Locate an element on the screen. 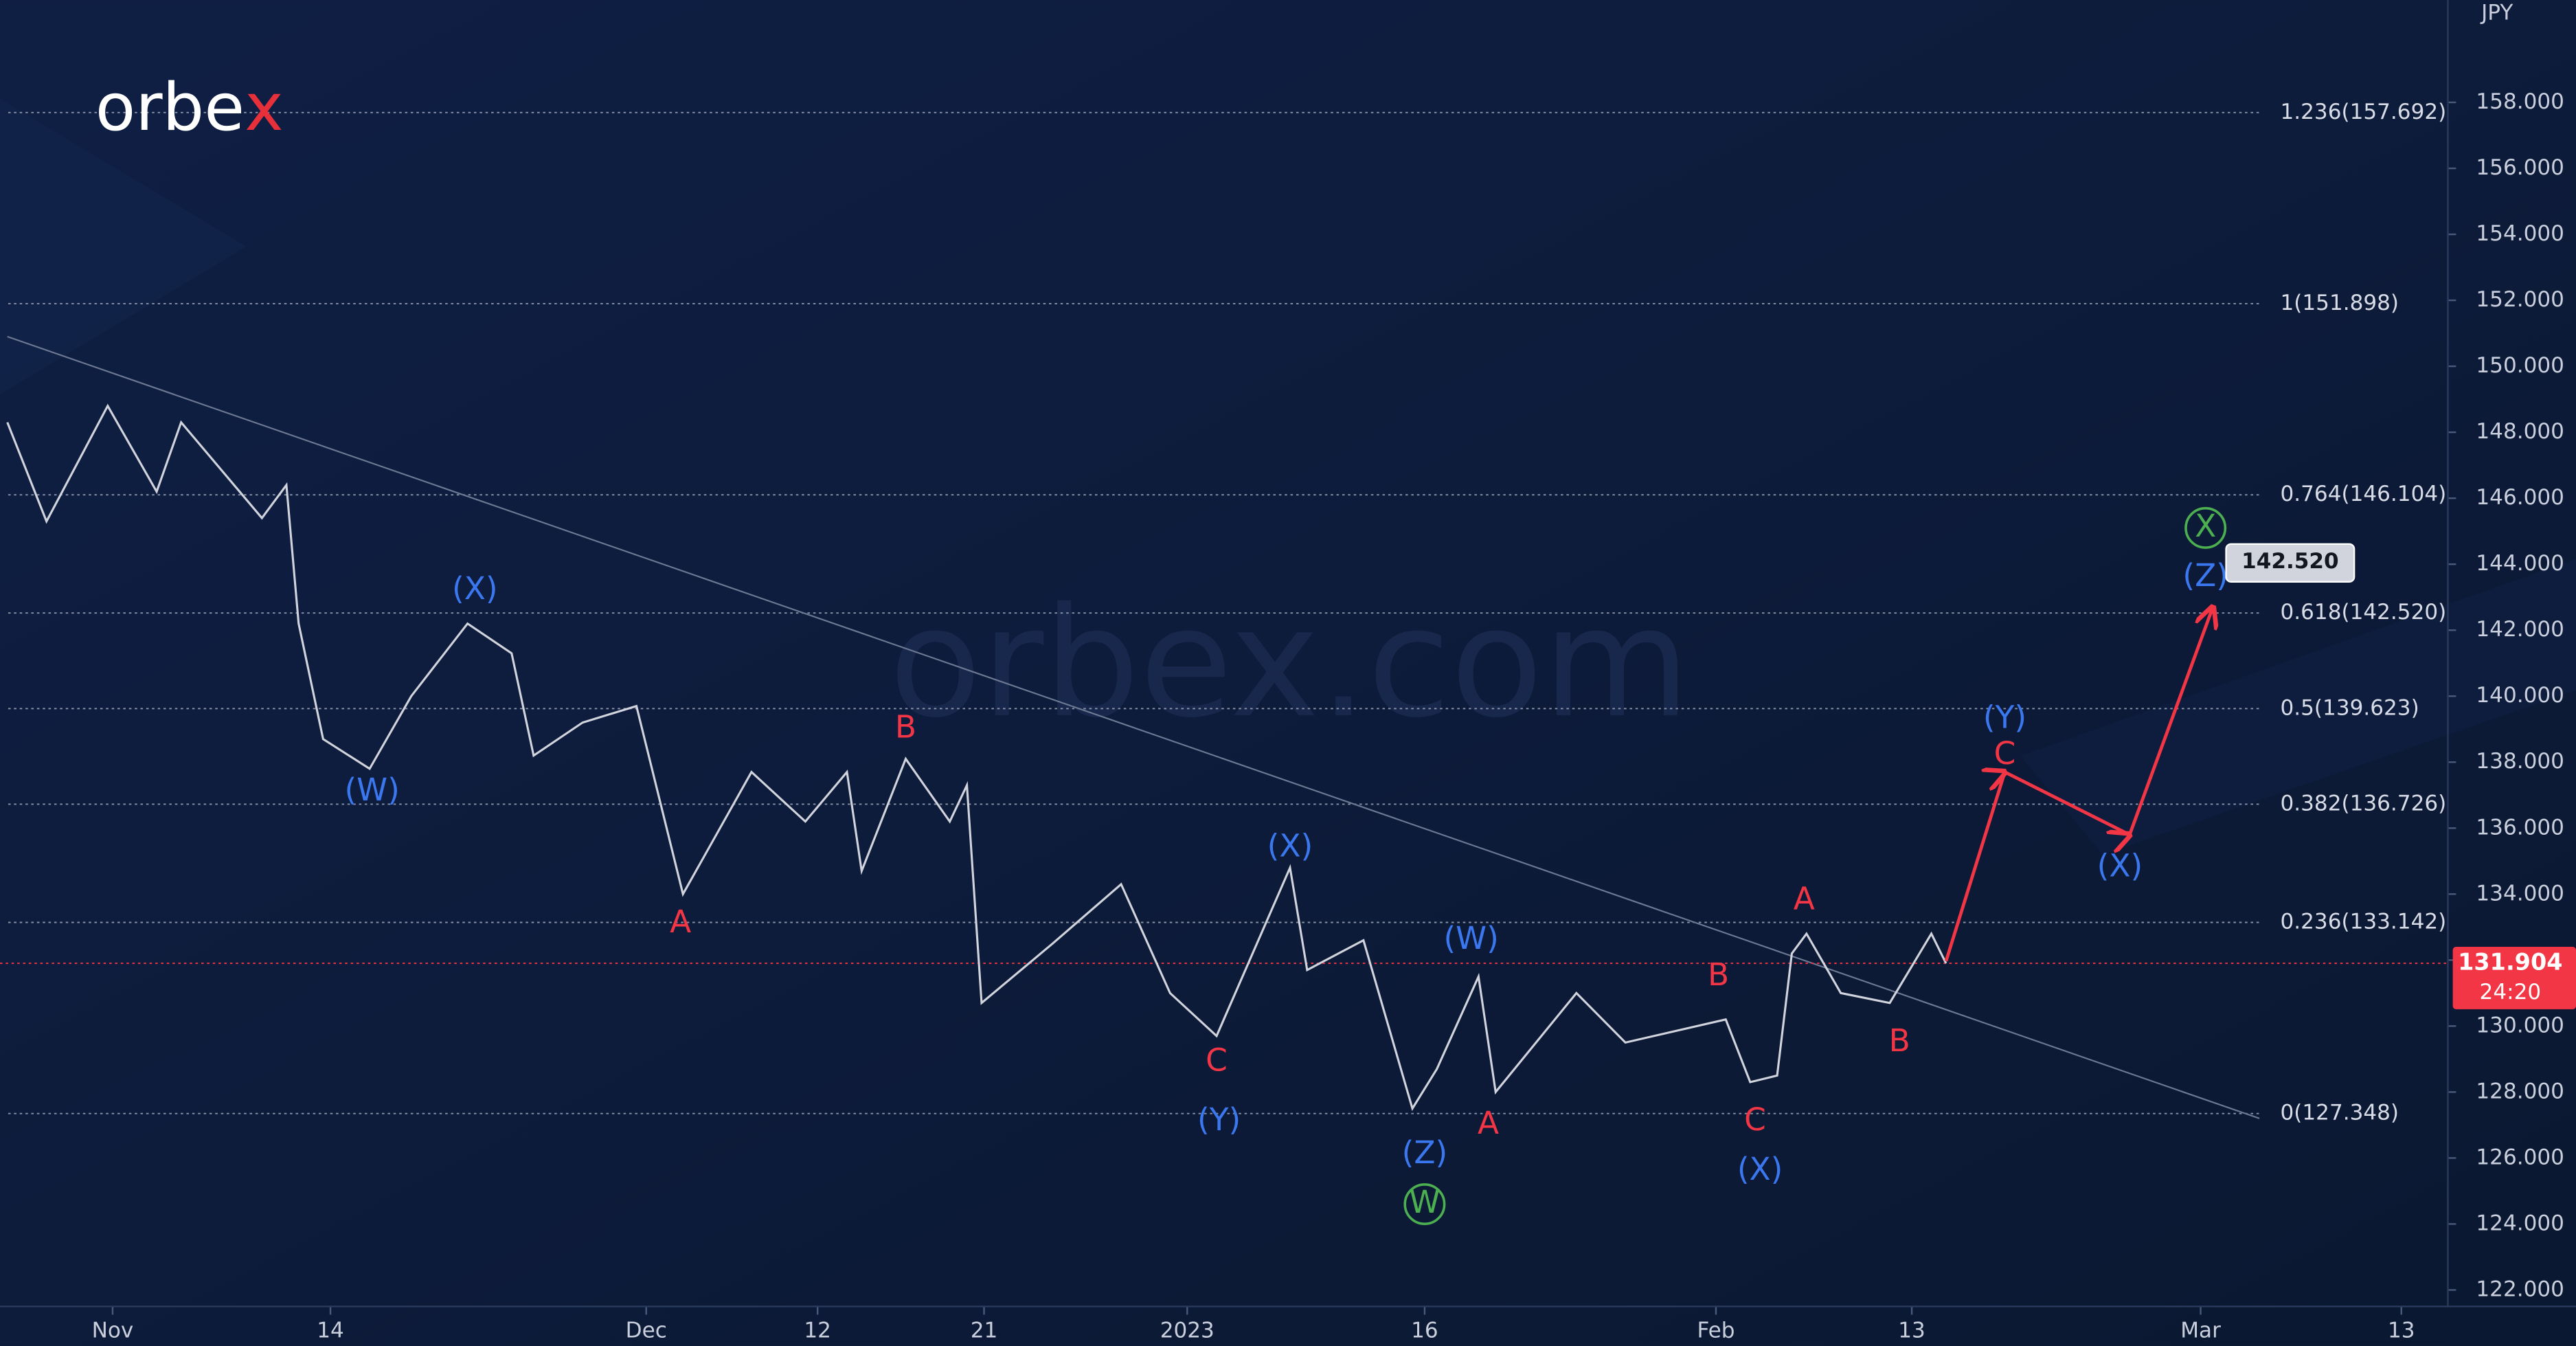 The image size is (2576, 1346). y-tick-label: 140.000 is located at coordinates (2520, 695).